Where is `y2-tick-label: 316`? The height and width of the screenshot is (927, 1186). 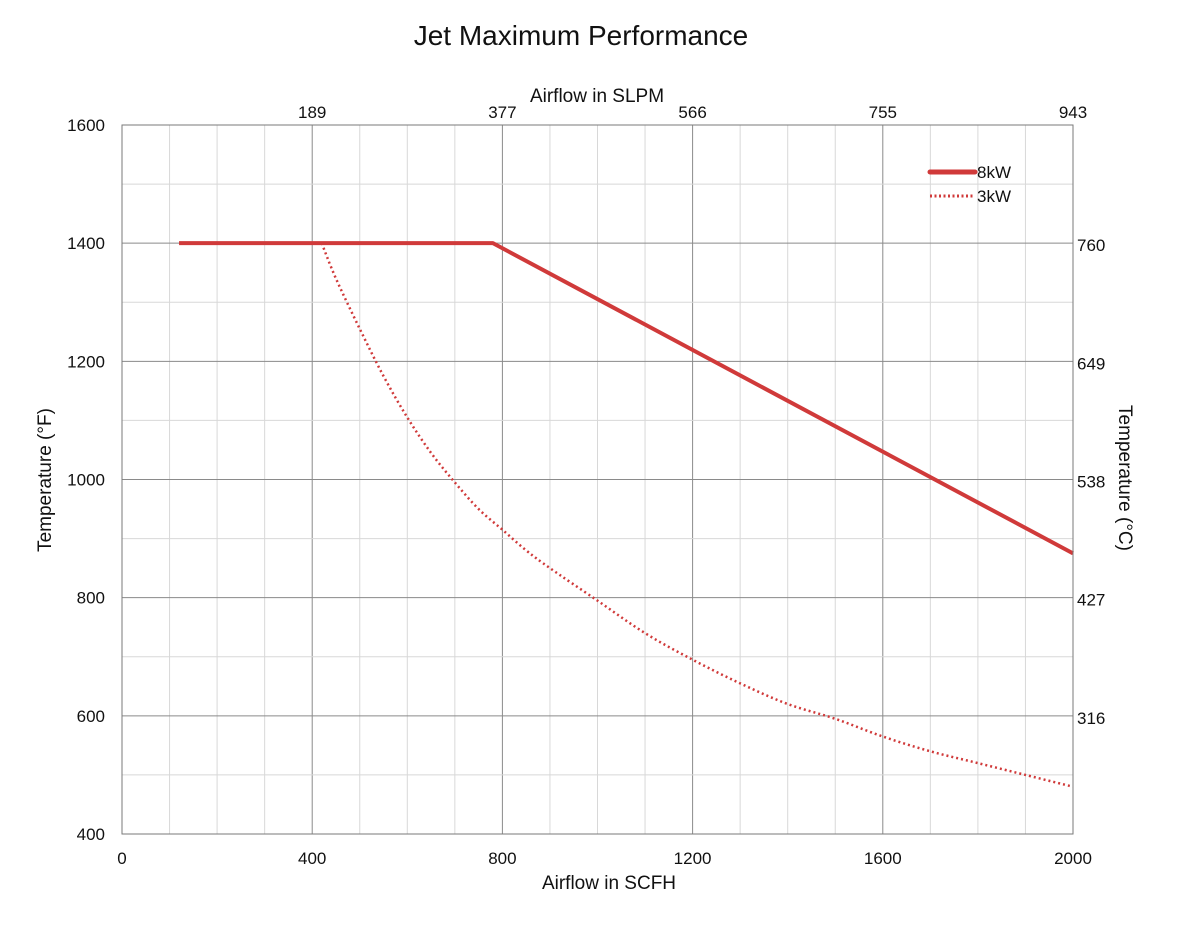 y2-tick-label: 316 is located at coordinates (1091, 718).